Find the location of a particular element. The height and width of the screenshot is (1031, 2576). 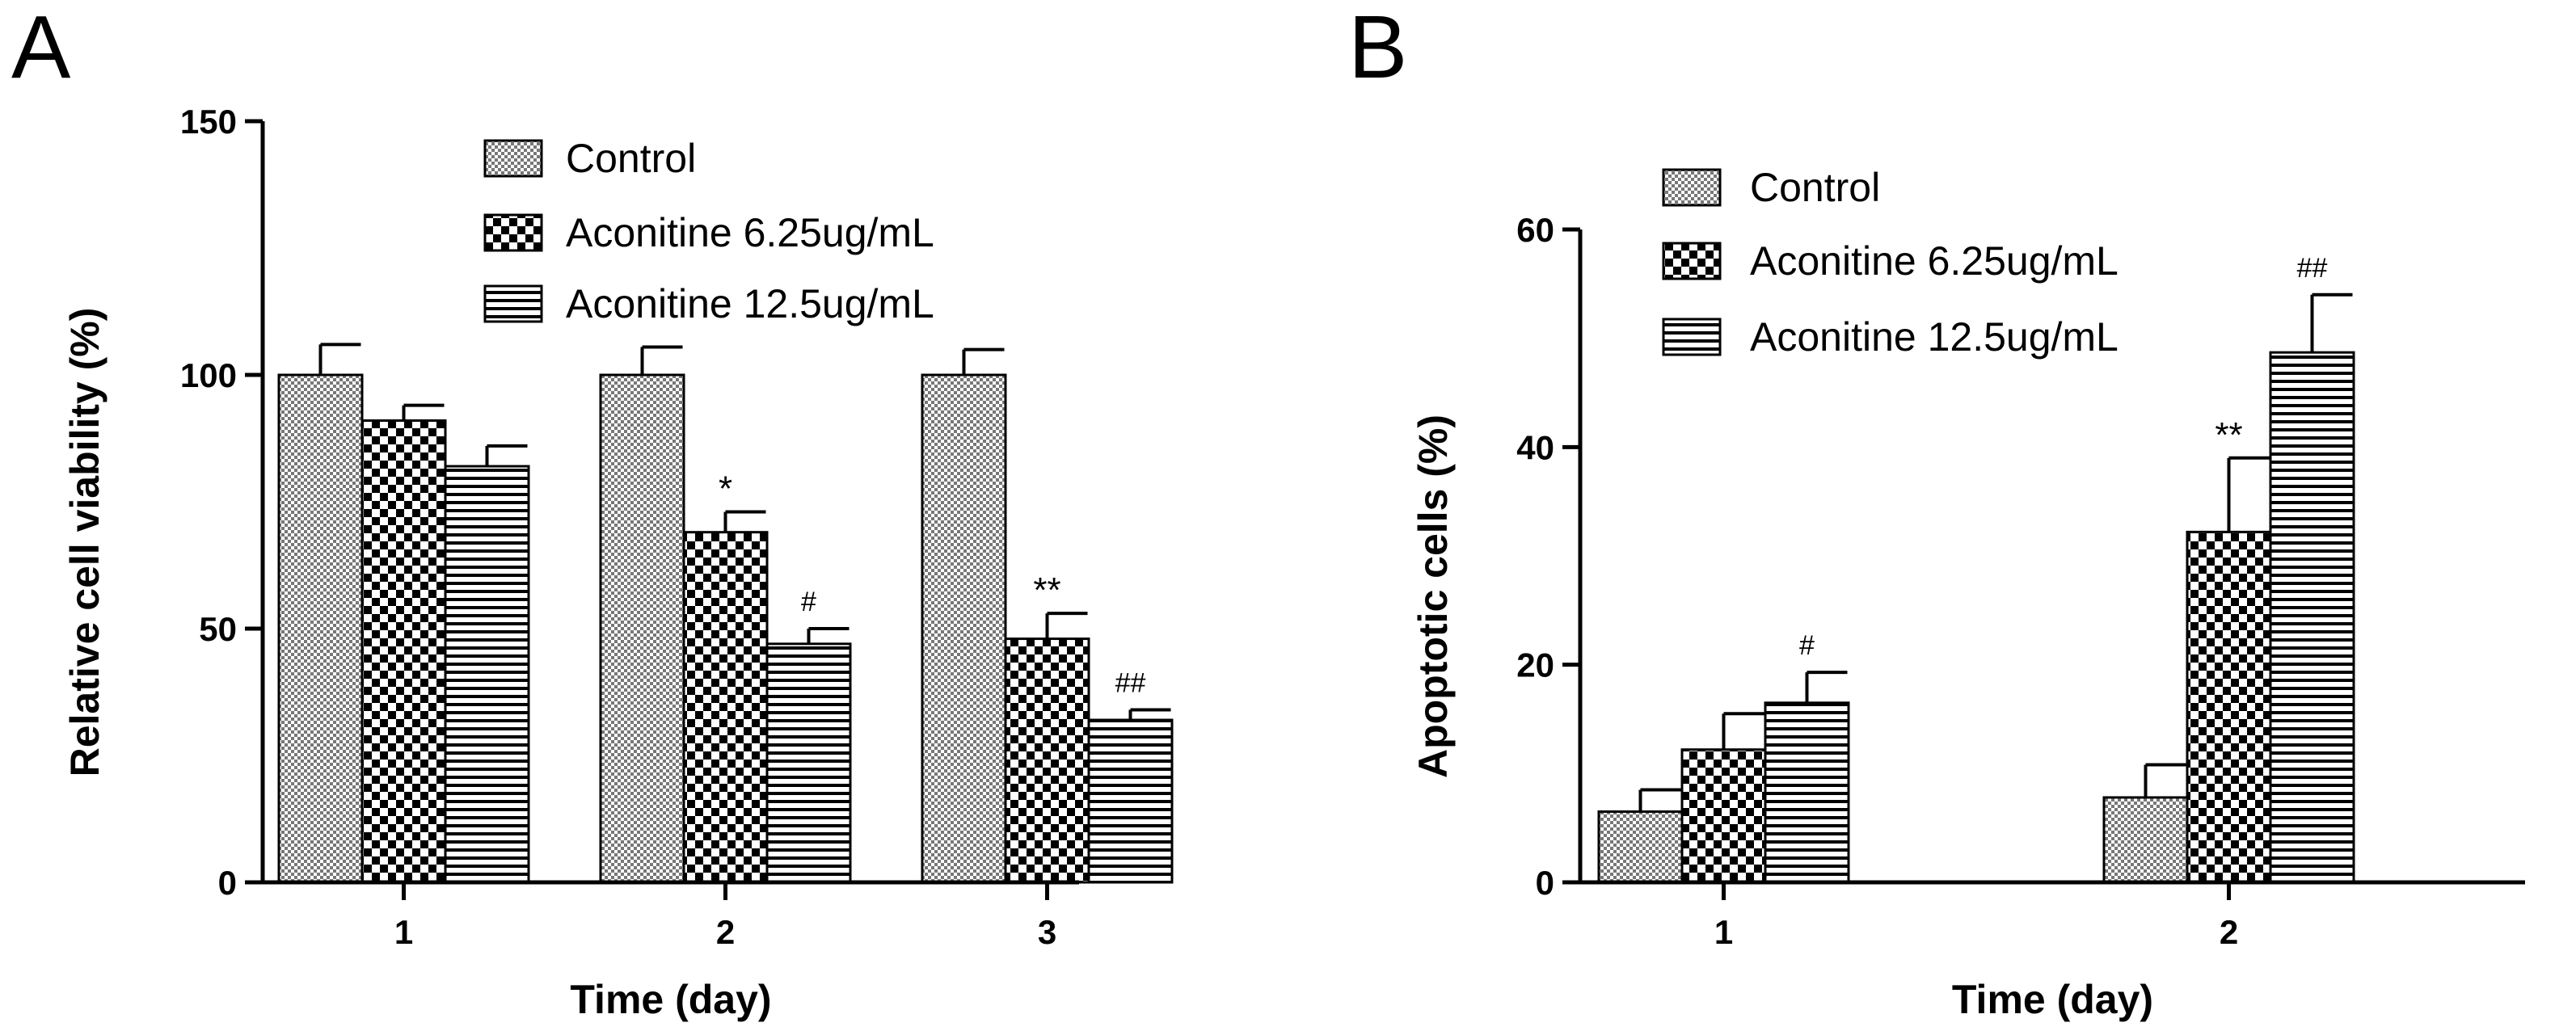

y-tick-label: 100 is located at coordinates (208, 375).